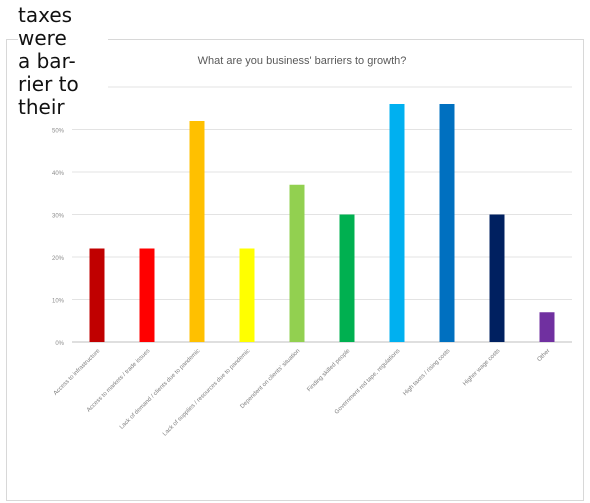  What do you see at coordinates (42, 38) in the screenshot?
I see `side-text-line: were` at bounding box center [42, 38].